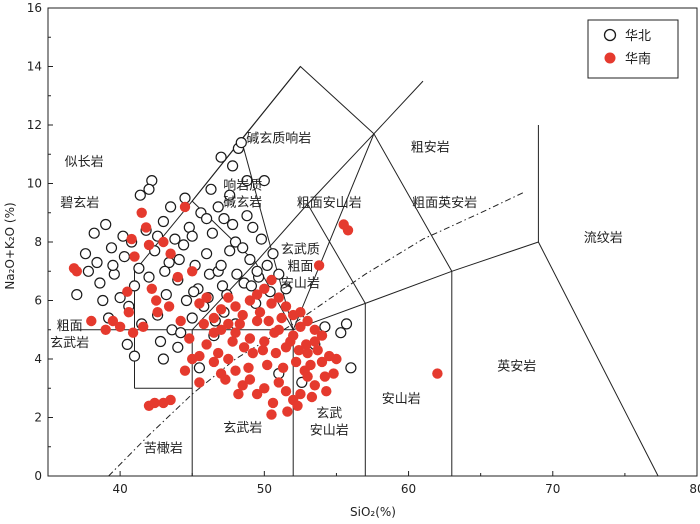 The image size is (700, 524). What do you see at coordinates (34, 125) in the screenshot?
I see `y-tick-label: 12` at bounding box center [34, 125].